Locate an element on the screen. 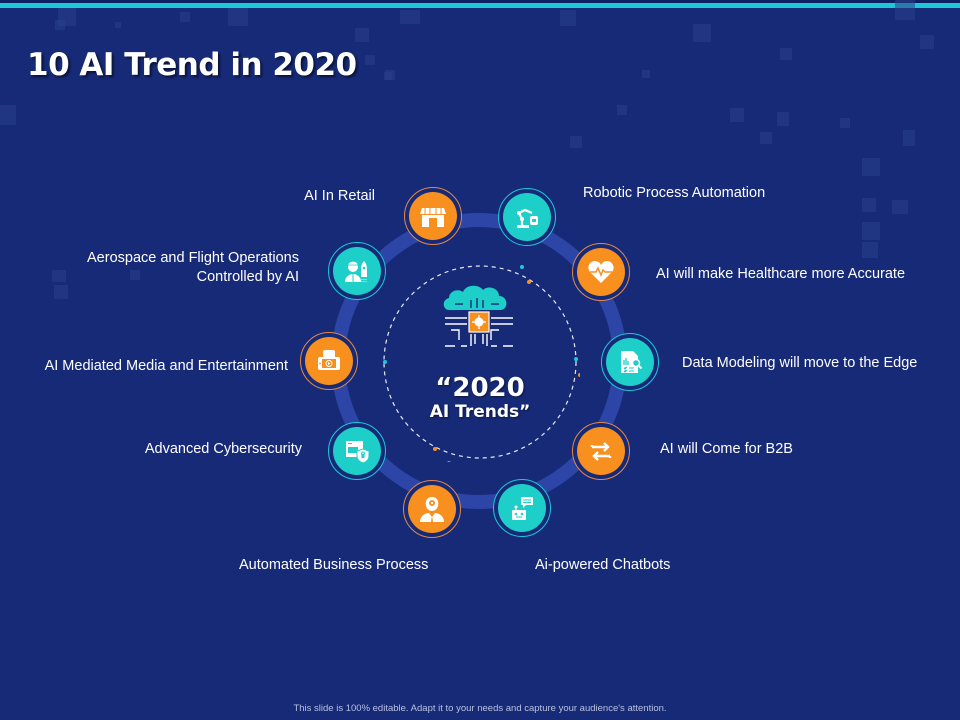 Image resolution: width=960 pixels, height=720 pixels. cloud-chip-icon is located at coordinates (478, 316).